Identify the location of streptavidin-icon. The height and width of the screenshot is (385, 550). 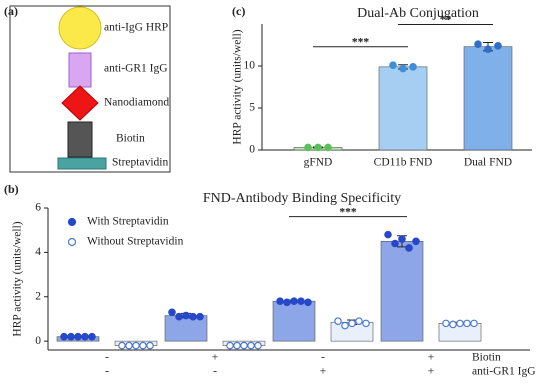
(82, 163).